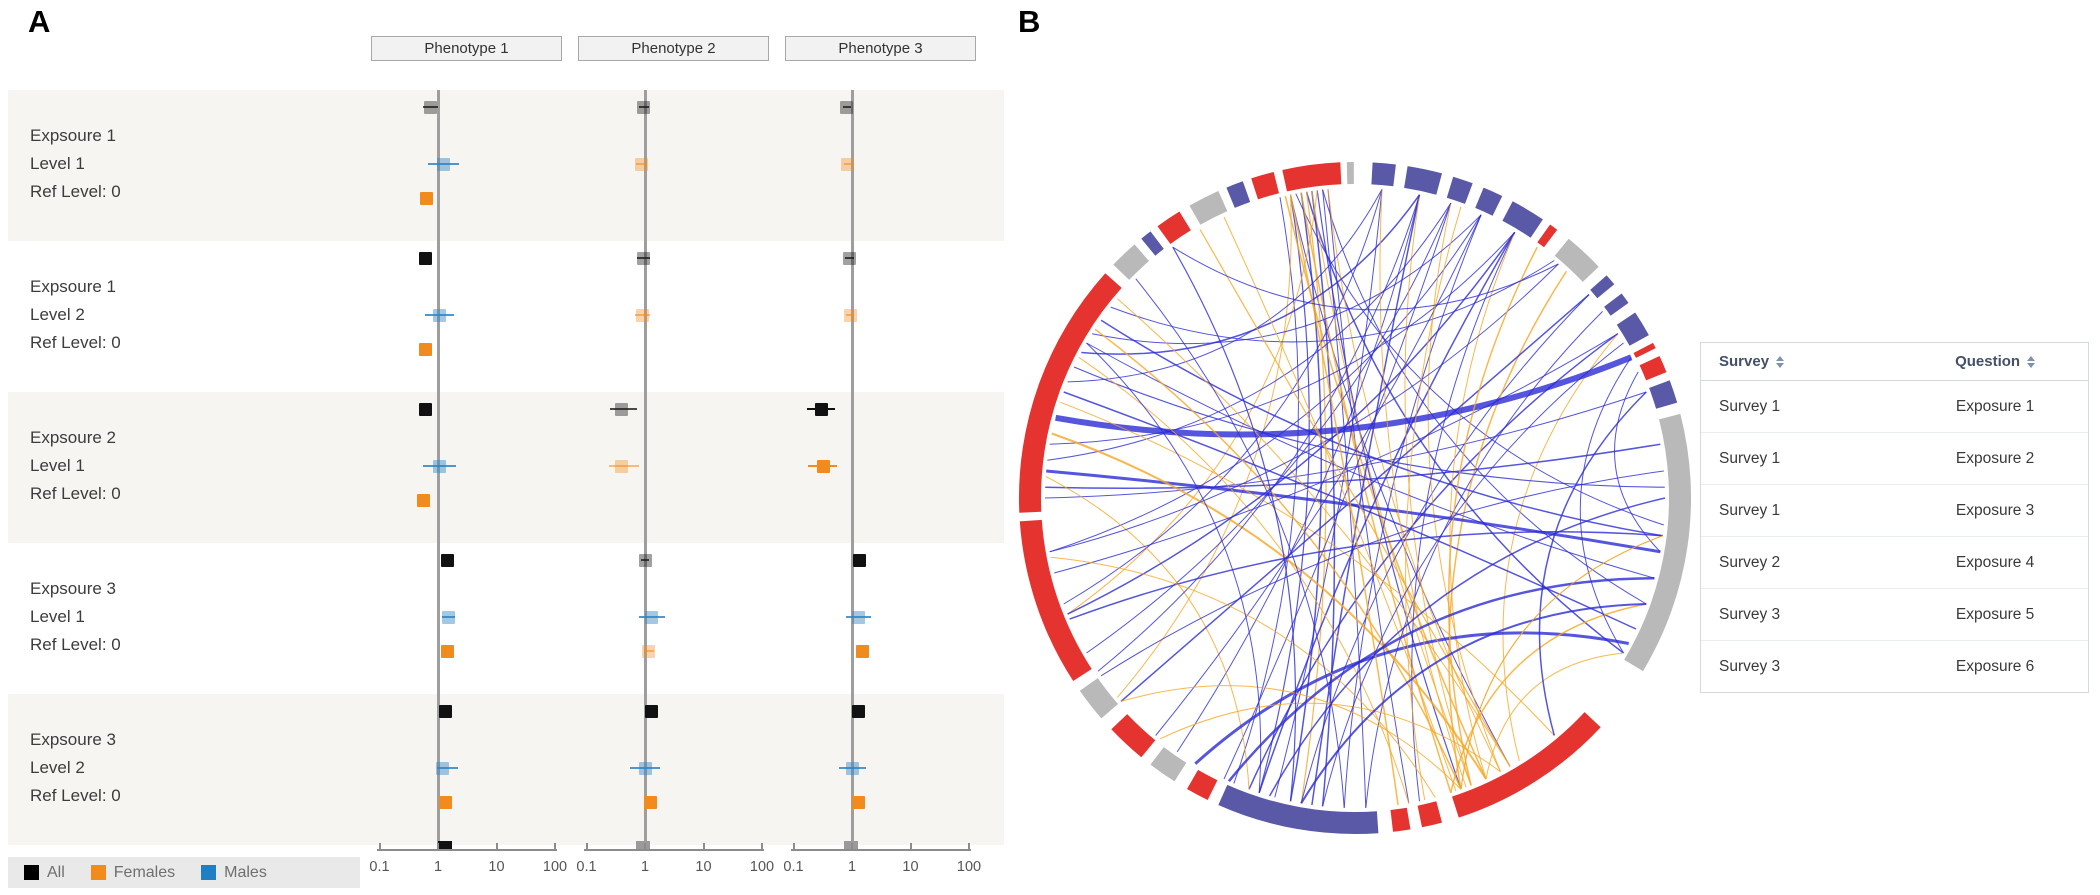 The height and width of the screenshot is (895, 2100). Describe the element at coordinates (98, 872) in the screenshot. I see `females-swatch-icon` at that location.